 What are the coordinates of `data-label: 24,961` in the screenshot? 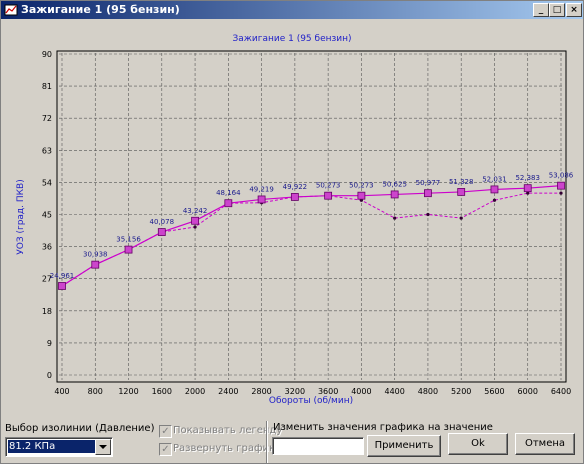 It's located at (62, 276).